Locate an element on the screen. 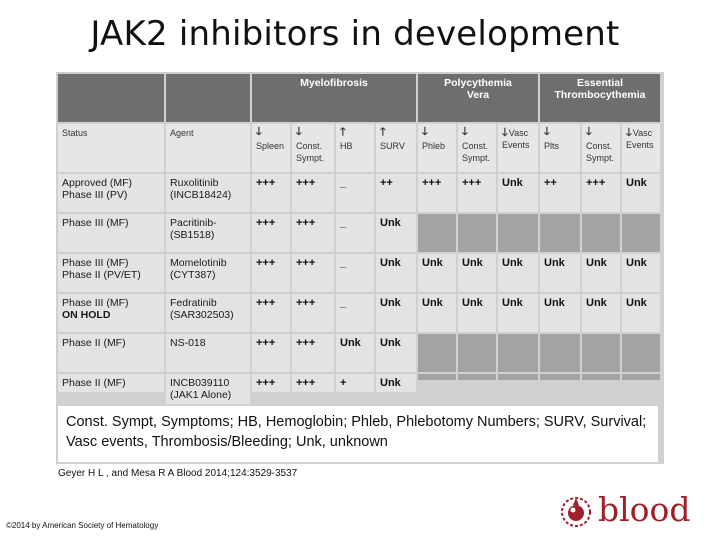 Image resolution: width=720 pixels, height=540 pixels. agent-name-line: (SB1518) is located at coordinates (192, 235).